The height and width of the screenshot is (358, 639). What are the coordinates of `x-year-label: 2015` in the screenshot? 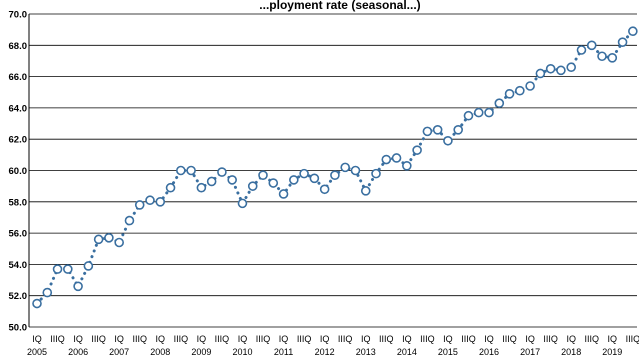 It's located at (448, 352).